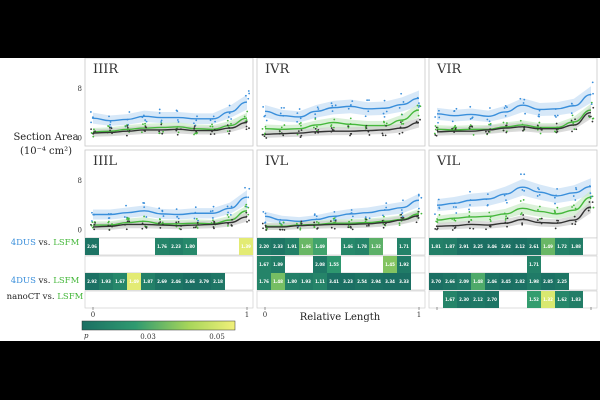  Describe the element at coordinates (334, 264) in the screenshot. I see `sig-value-right-ct-1-5: 1.55` at that location.